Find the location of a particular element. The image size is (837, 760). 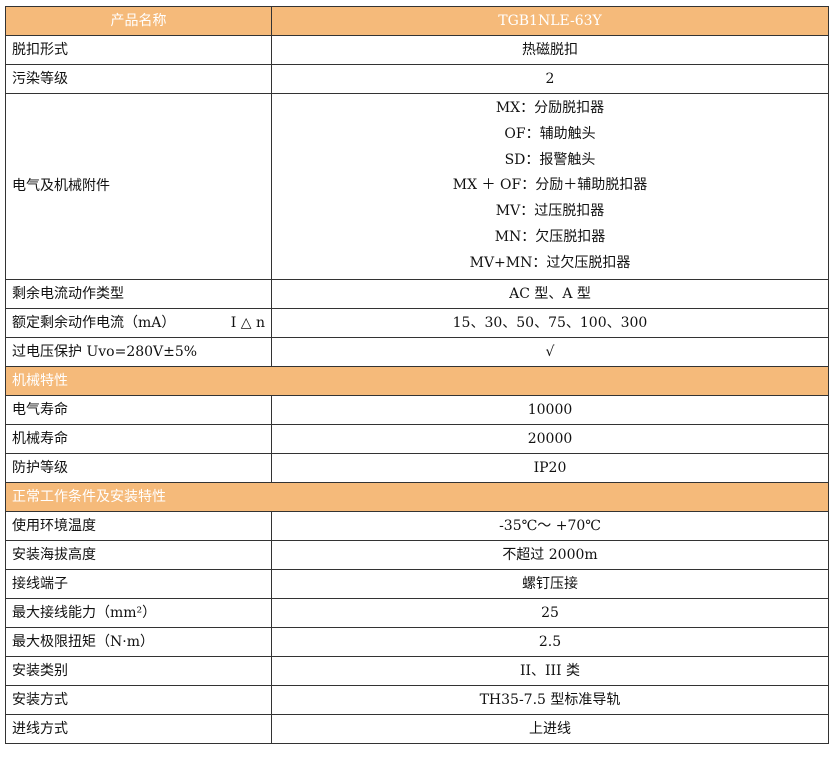

section-title: 正常工作条件及安装特性 is located at coordinates (417, 496).